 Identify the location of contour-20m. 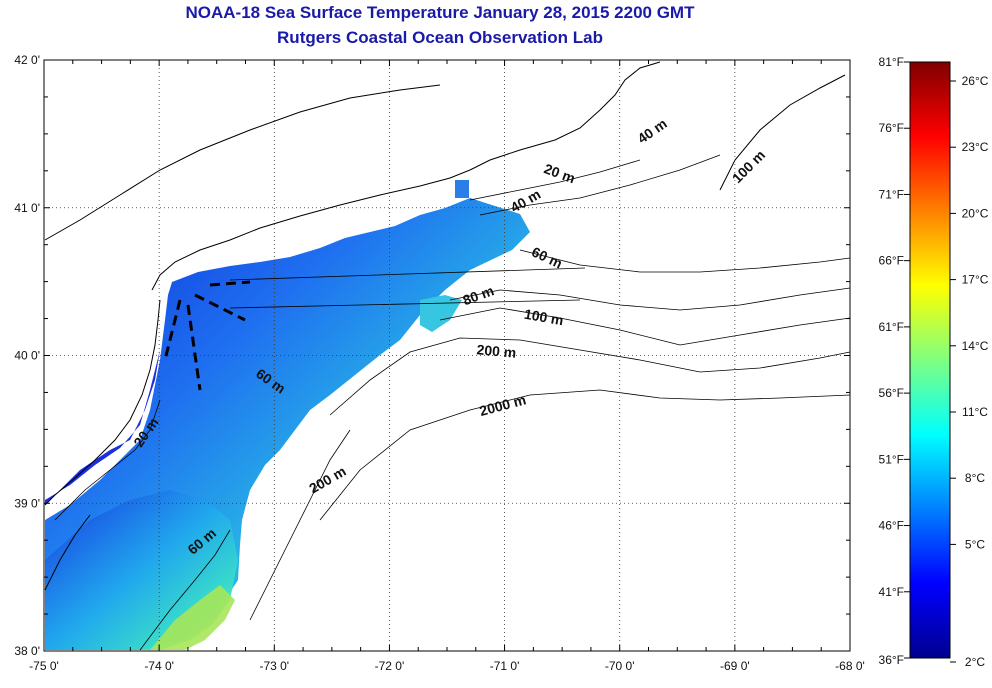
(555, 180).